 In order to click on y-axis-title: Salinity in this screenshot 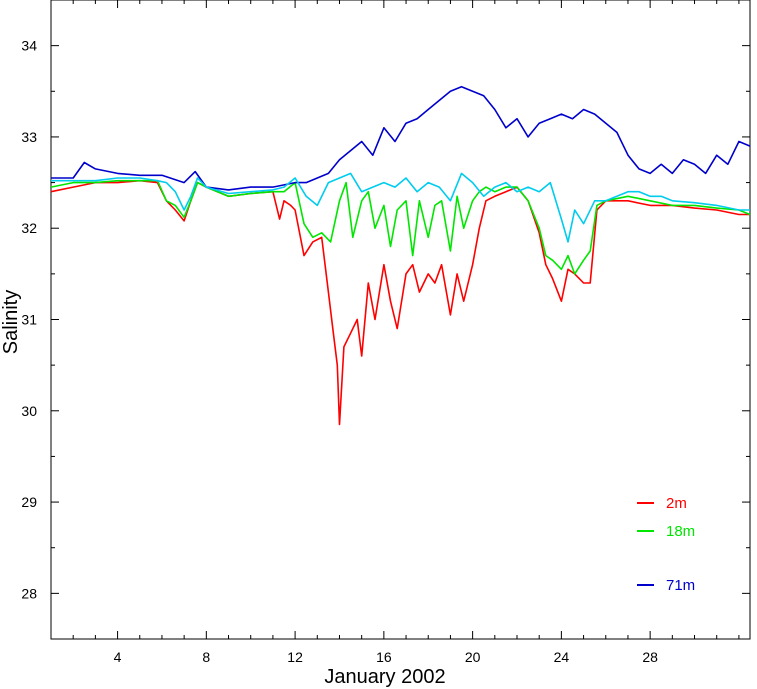, I will do `click(11, 322)`.